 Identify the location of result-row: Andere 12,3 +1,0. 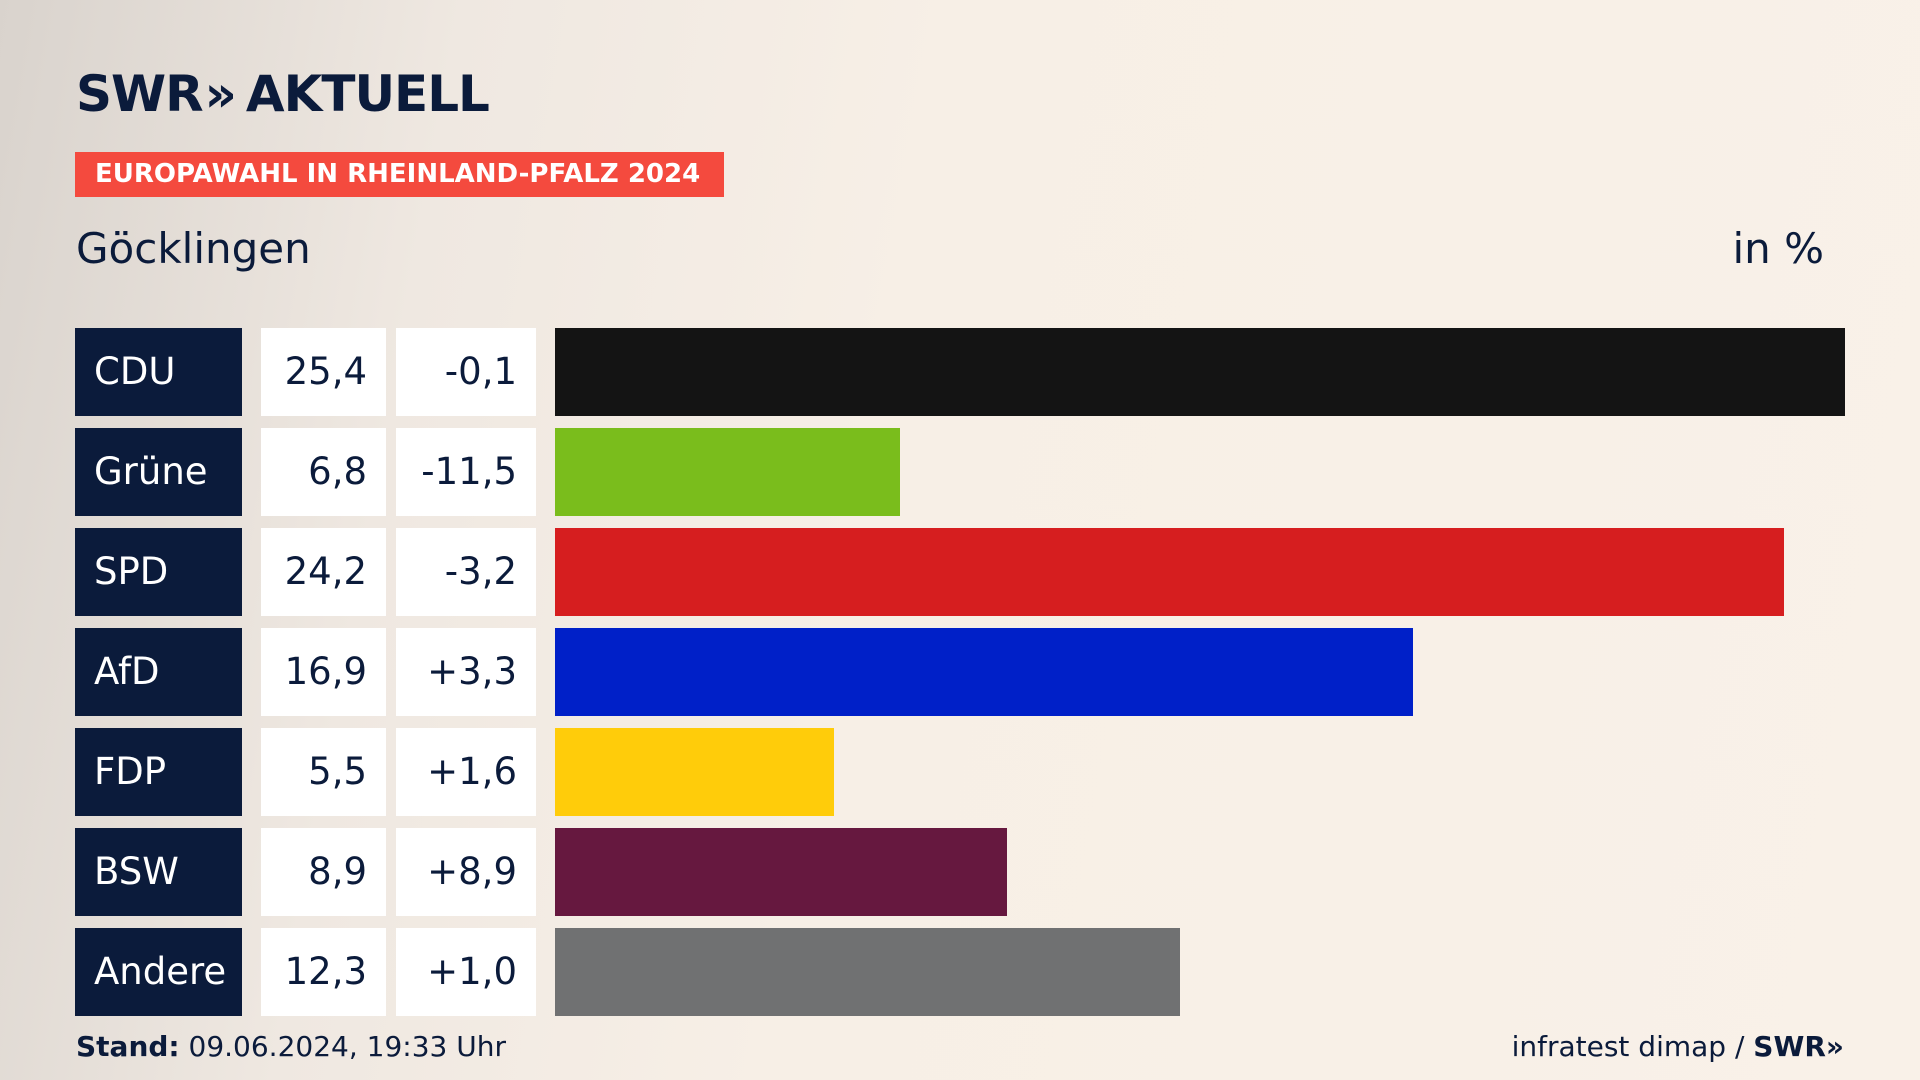
(960, 972).